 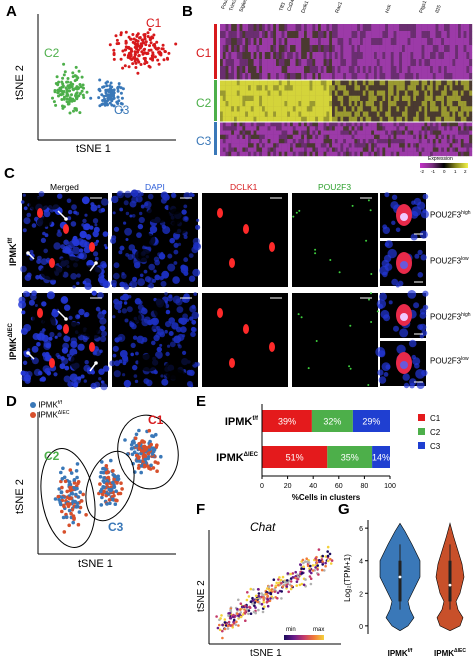 What do you see at coordinates (390, 486) in the screenshot?
I see `x-tick-label: 100` at bounding box center [390, 486].